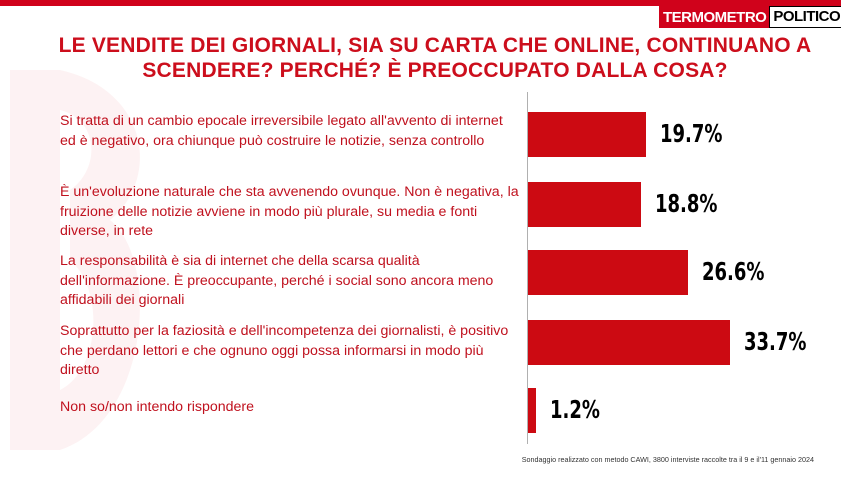 This screenshot has height=478, width=841. What do you see at coordinates (691, 133) in the screenshot?
I see `value-label: 19.7%` at bounding box center [691, 133].